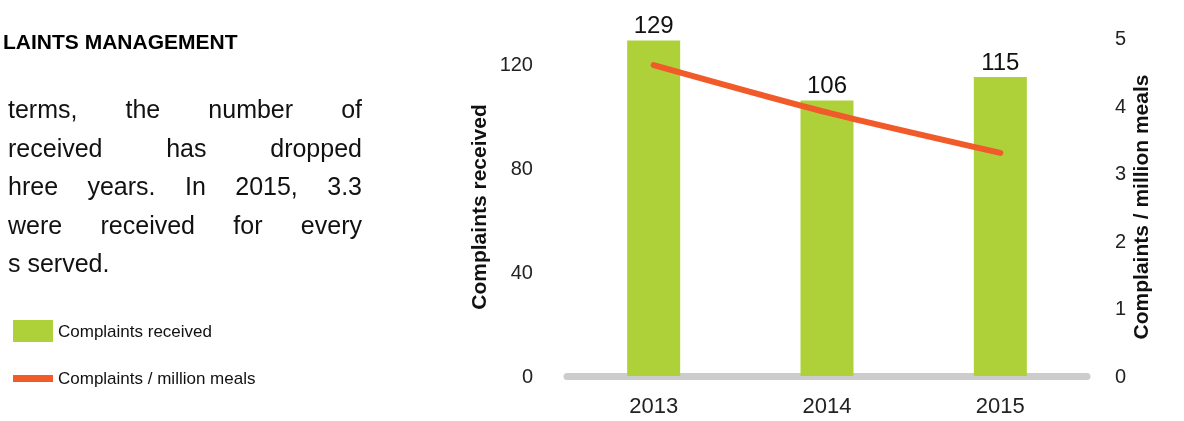 The height and width of the screenshot is (421, 1184). Describe the element at coordinates (185, 186) in the screenshot. I see `text: hree years. In 2015, 3.3` at that location.